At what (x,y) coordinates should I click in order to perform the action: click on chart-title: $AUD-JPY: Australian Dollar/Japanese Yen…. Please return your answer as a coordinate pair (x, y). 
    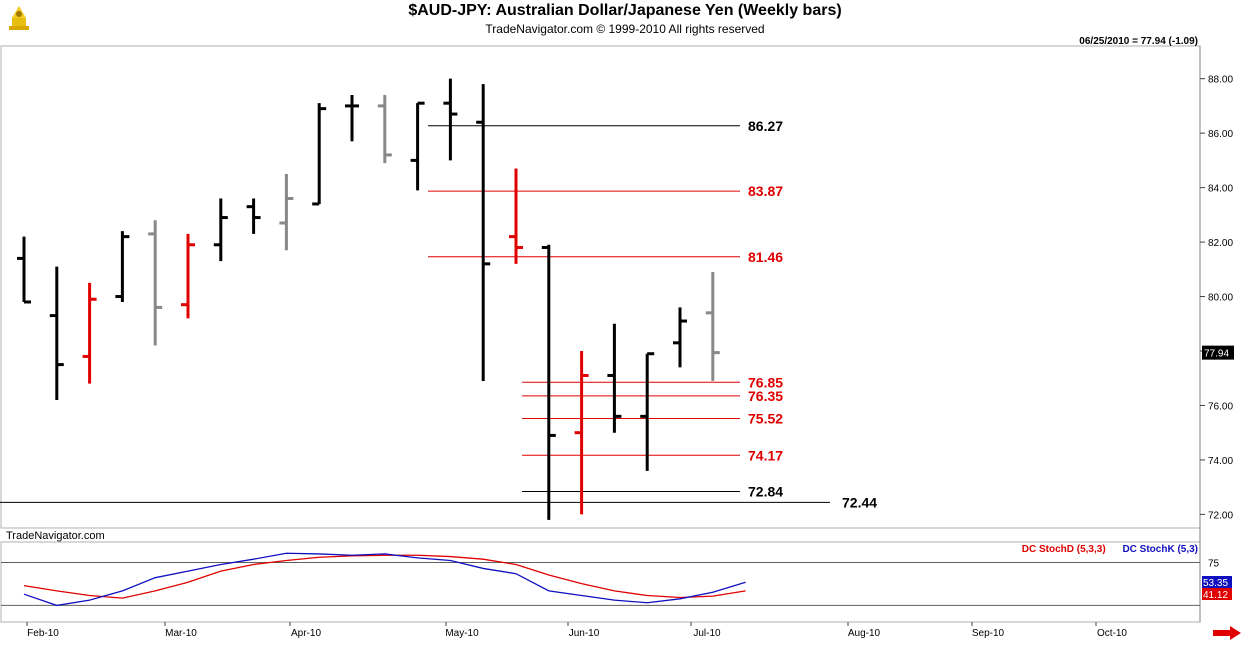
    Looking at the image, I should click on (625, 10).